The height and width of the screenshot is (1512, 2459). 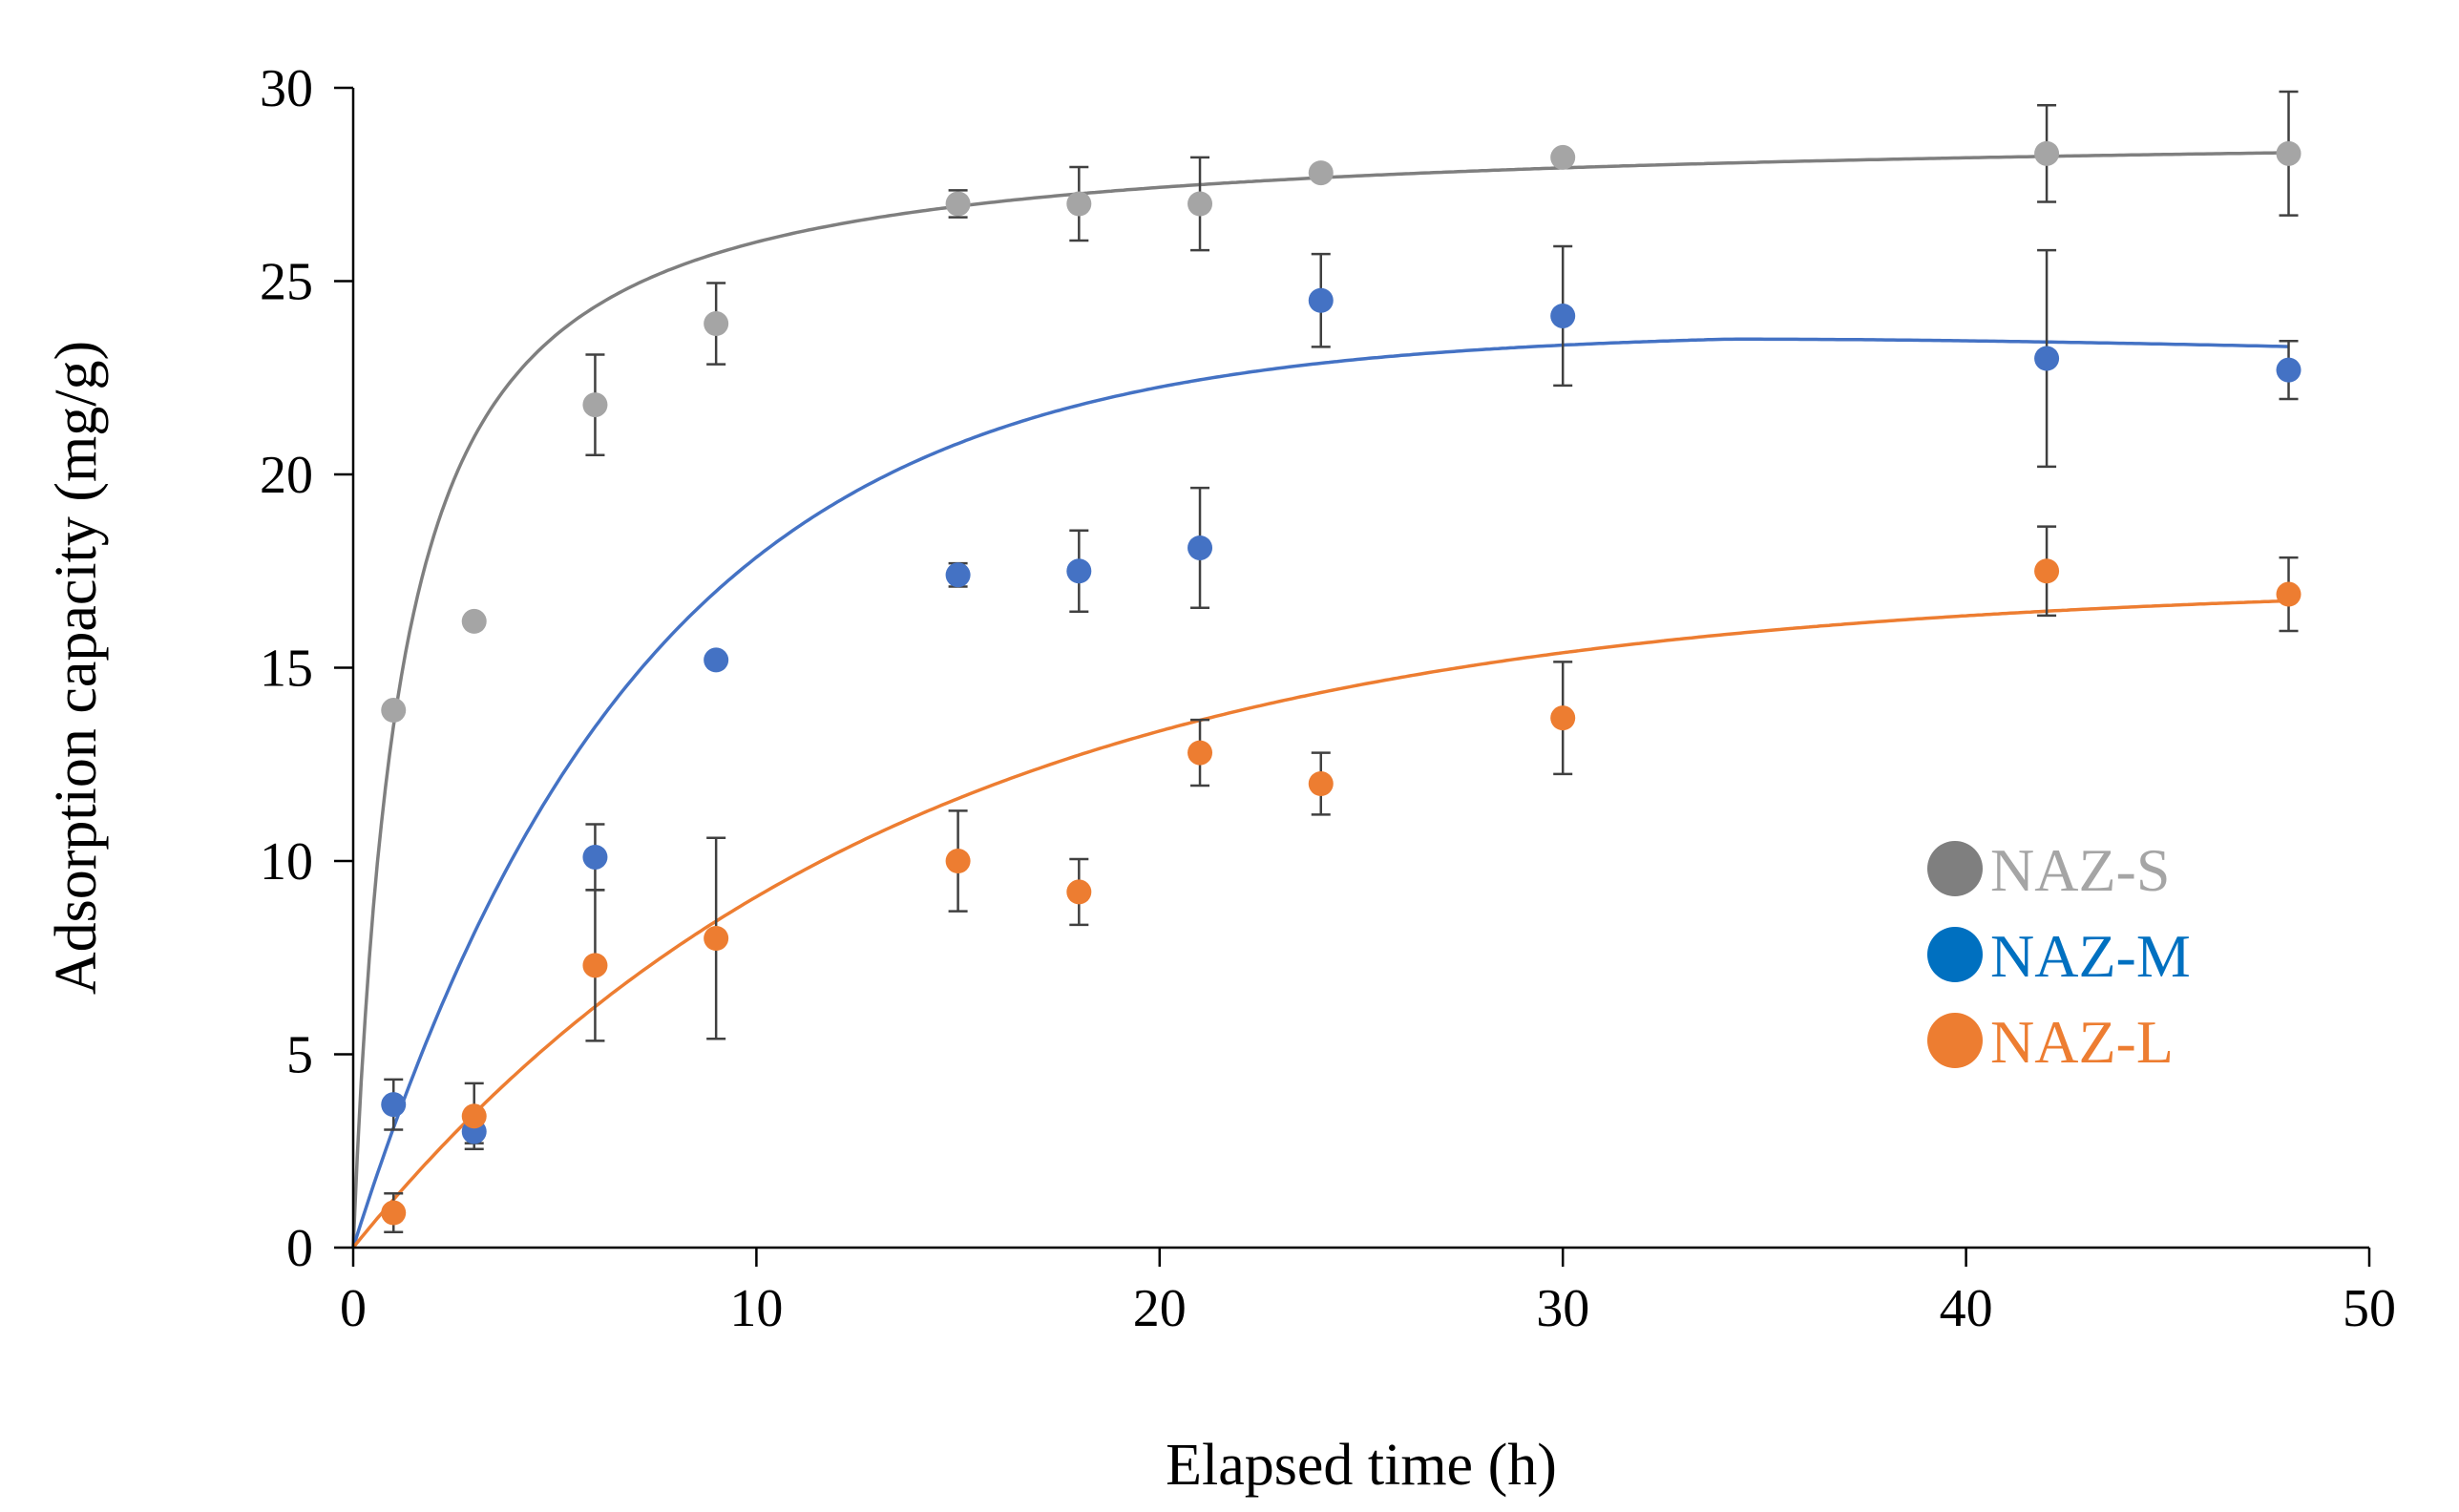 What do you see at coordinates (286, 669) in the screenshot?
I see `y-tick-label: 15` at bounding box center [286, 669].